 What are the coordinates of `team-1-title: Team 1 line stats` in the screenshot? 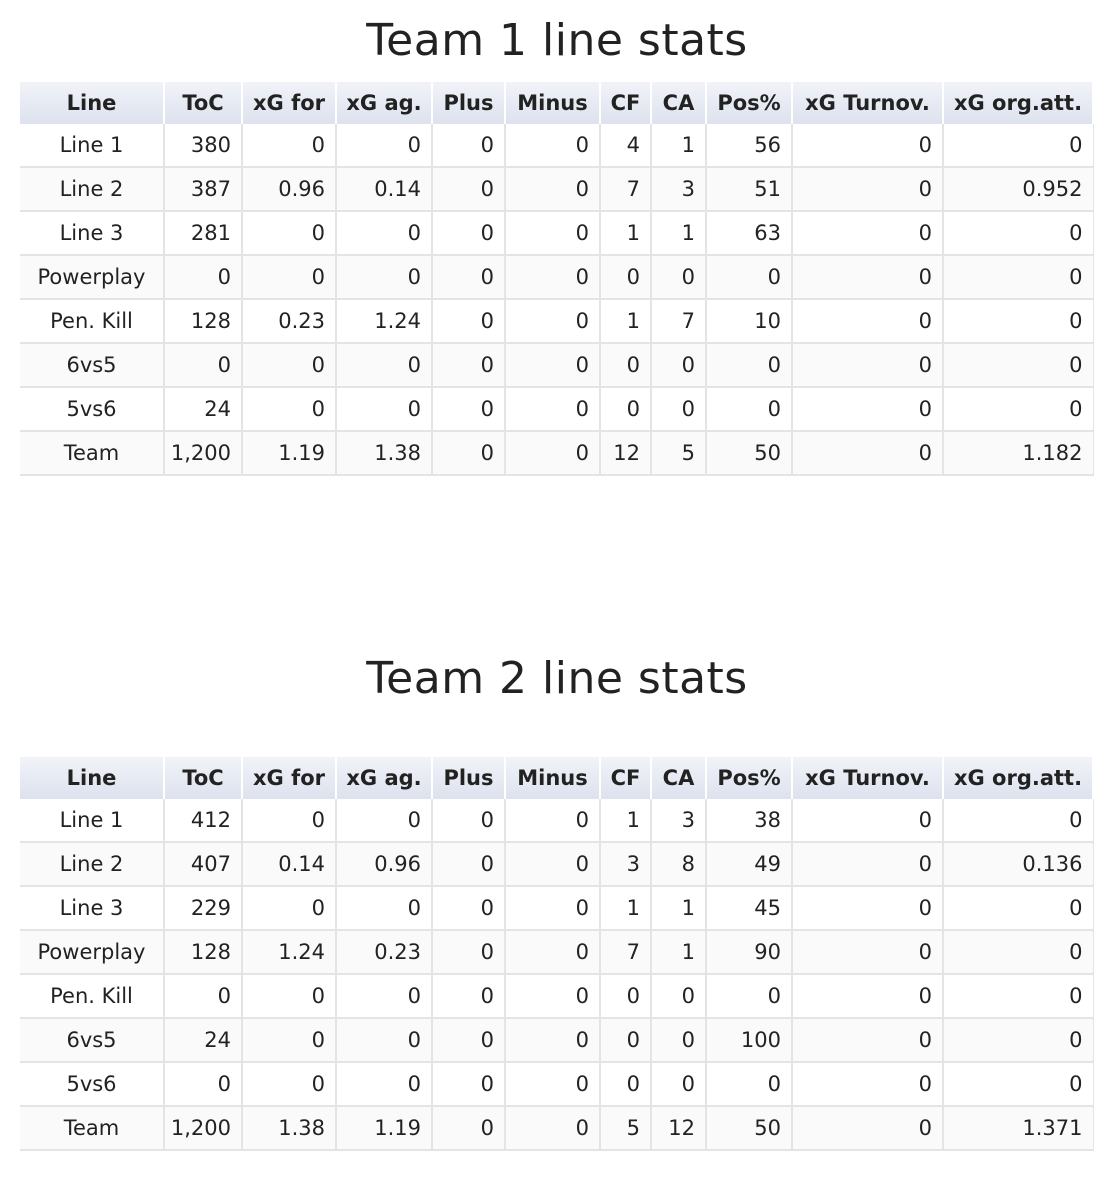 It's located at (557, 40).